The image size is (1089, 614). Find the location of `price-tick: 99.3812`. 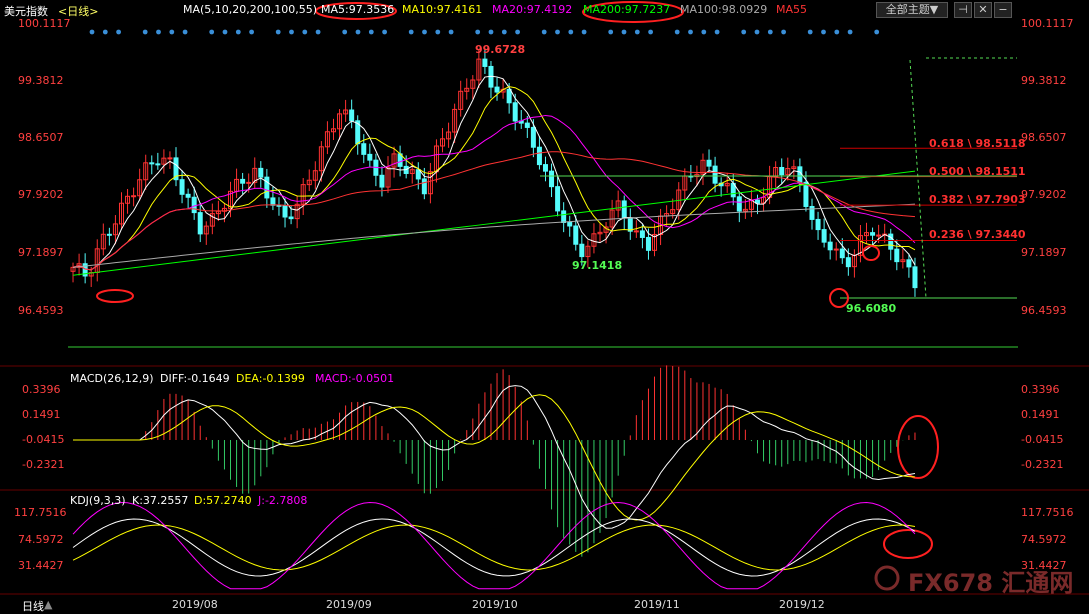

price-tick: 99.3812 is located at coordinates (1044, 80).